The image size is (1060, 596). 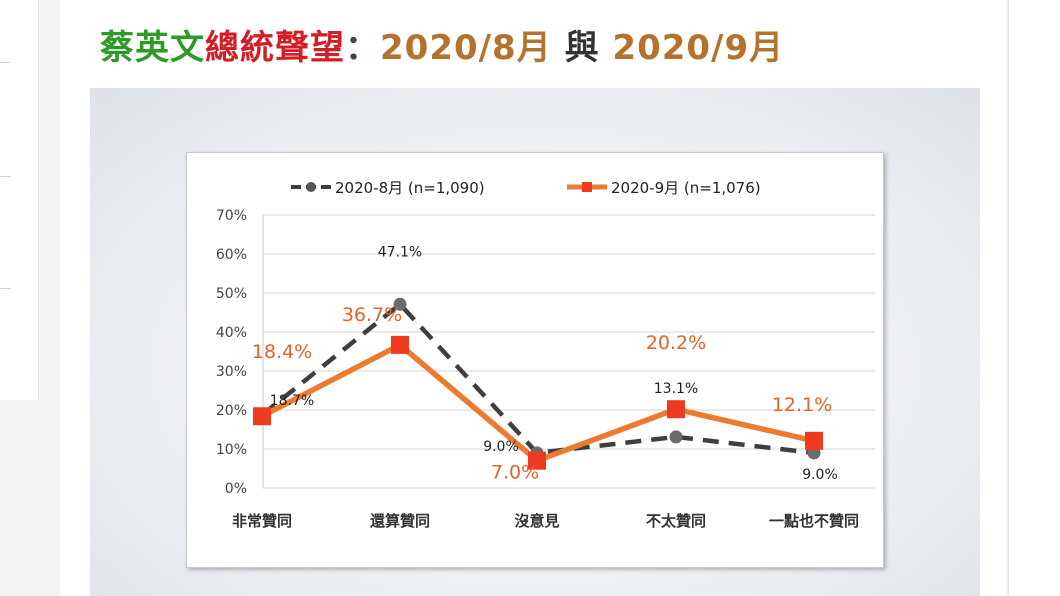 What do you see at coordinates (19, 200) in the screenshot?
I see `left-sidebar-panel` at bounding box center [19, 200].